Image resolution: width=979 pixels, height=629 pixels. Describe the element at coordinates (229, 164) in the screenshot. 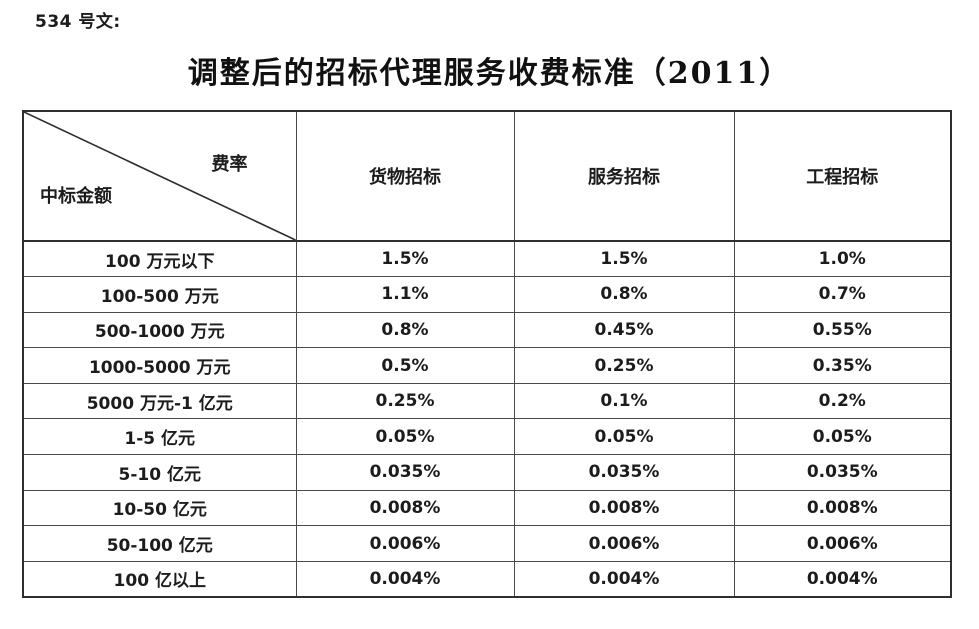

I see `corner-label-rate: 费率` at that location.